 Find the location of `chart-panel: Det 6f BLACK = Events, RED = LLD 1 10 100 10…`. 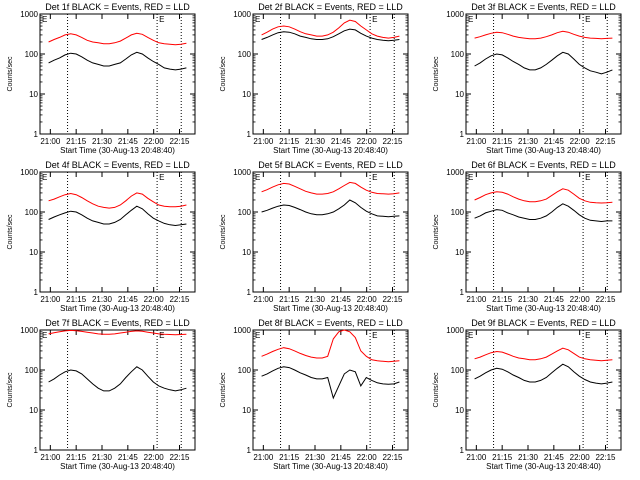

chart-panel: Det 6f BLACK = Events, RED = LLD 1 10 100 10… is located at coordinates (527, 236).